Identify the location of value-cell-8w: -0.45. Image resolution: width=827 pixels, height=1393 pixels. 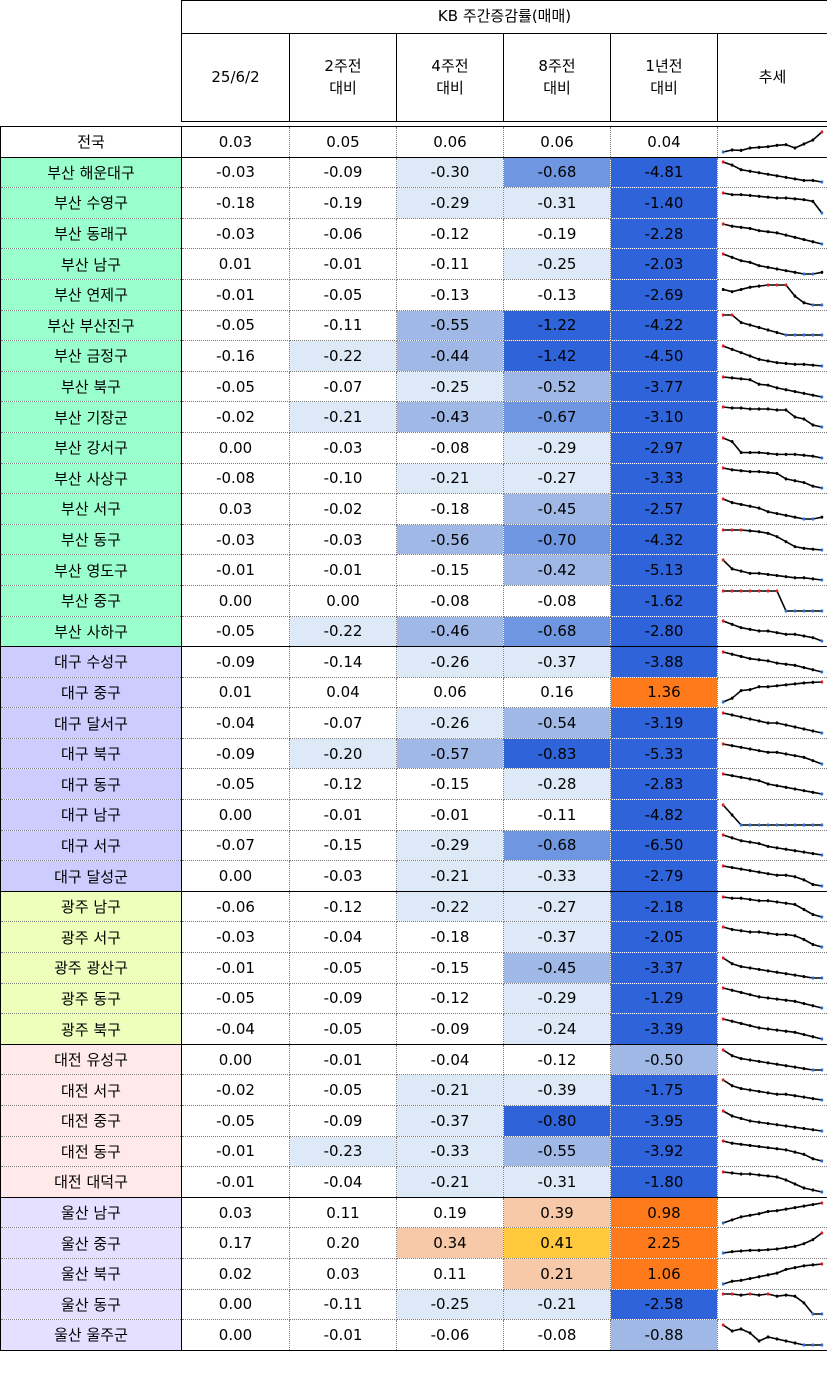
(557, 509).